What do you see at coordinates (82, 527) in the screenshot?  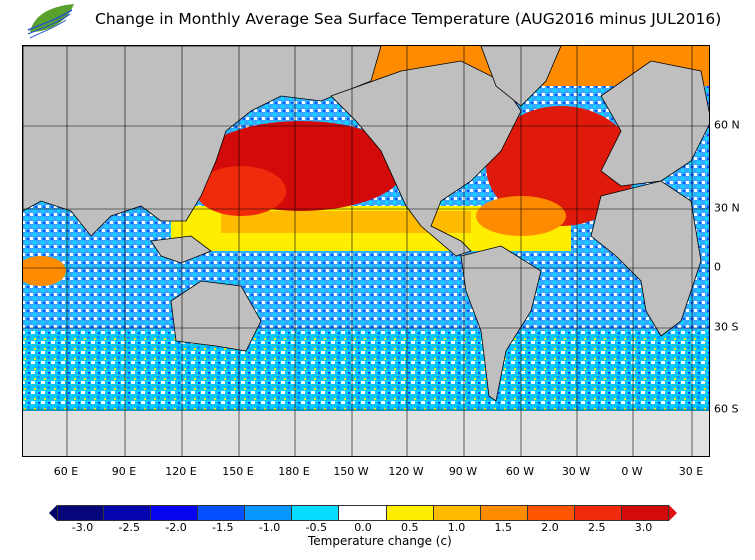 I see `colorbar-tick-label: -3.0` at bounding box center [82, 527].